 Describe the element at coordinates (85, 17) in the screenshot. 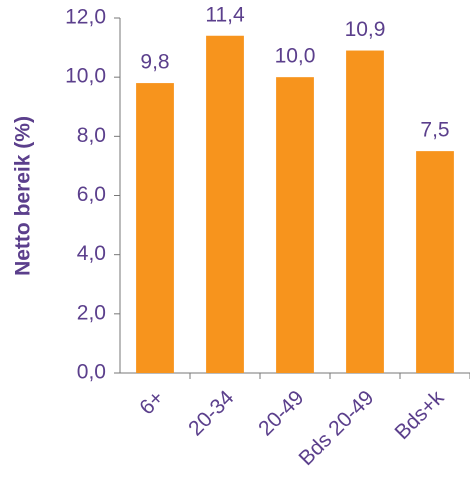

I see `y-tick-label: 12,0` at that location.